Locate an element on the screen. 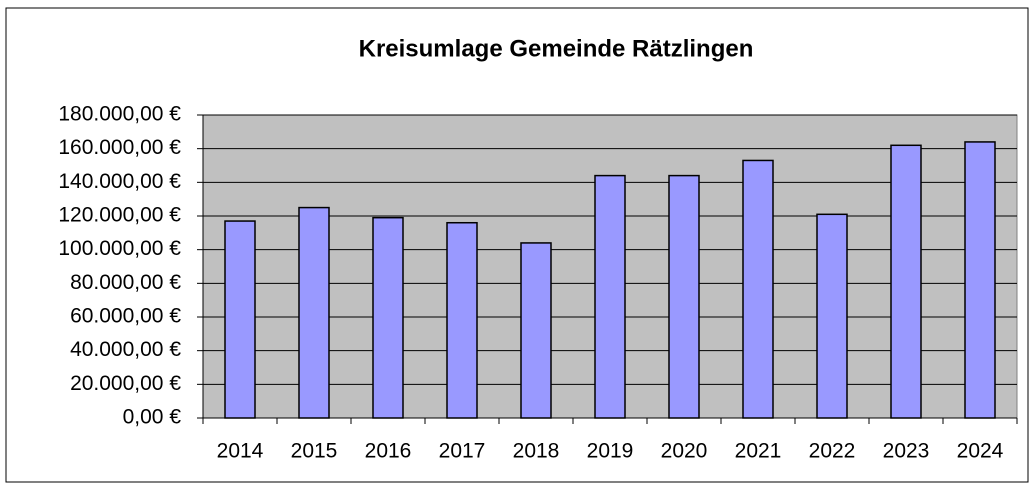 This screenshot has height=483, width=1034. x-tick-label: 2021 is located at coordinates (758, 451).